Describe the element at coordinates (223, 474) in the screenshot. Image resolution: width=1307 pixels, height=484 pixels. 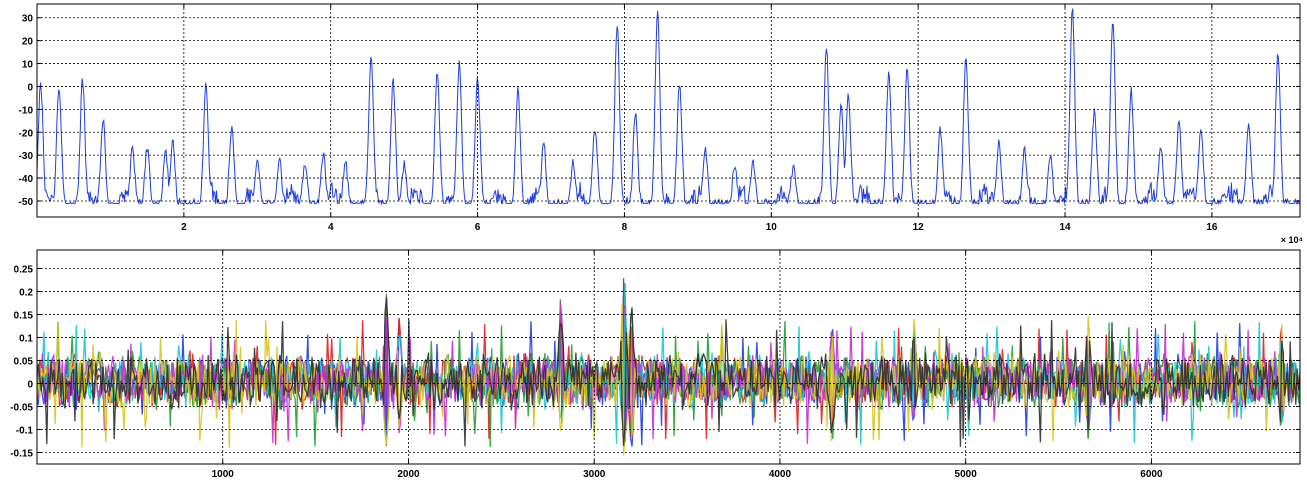
I see `x-tick-label: 1000` at that location.